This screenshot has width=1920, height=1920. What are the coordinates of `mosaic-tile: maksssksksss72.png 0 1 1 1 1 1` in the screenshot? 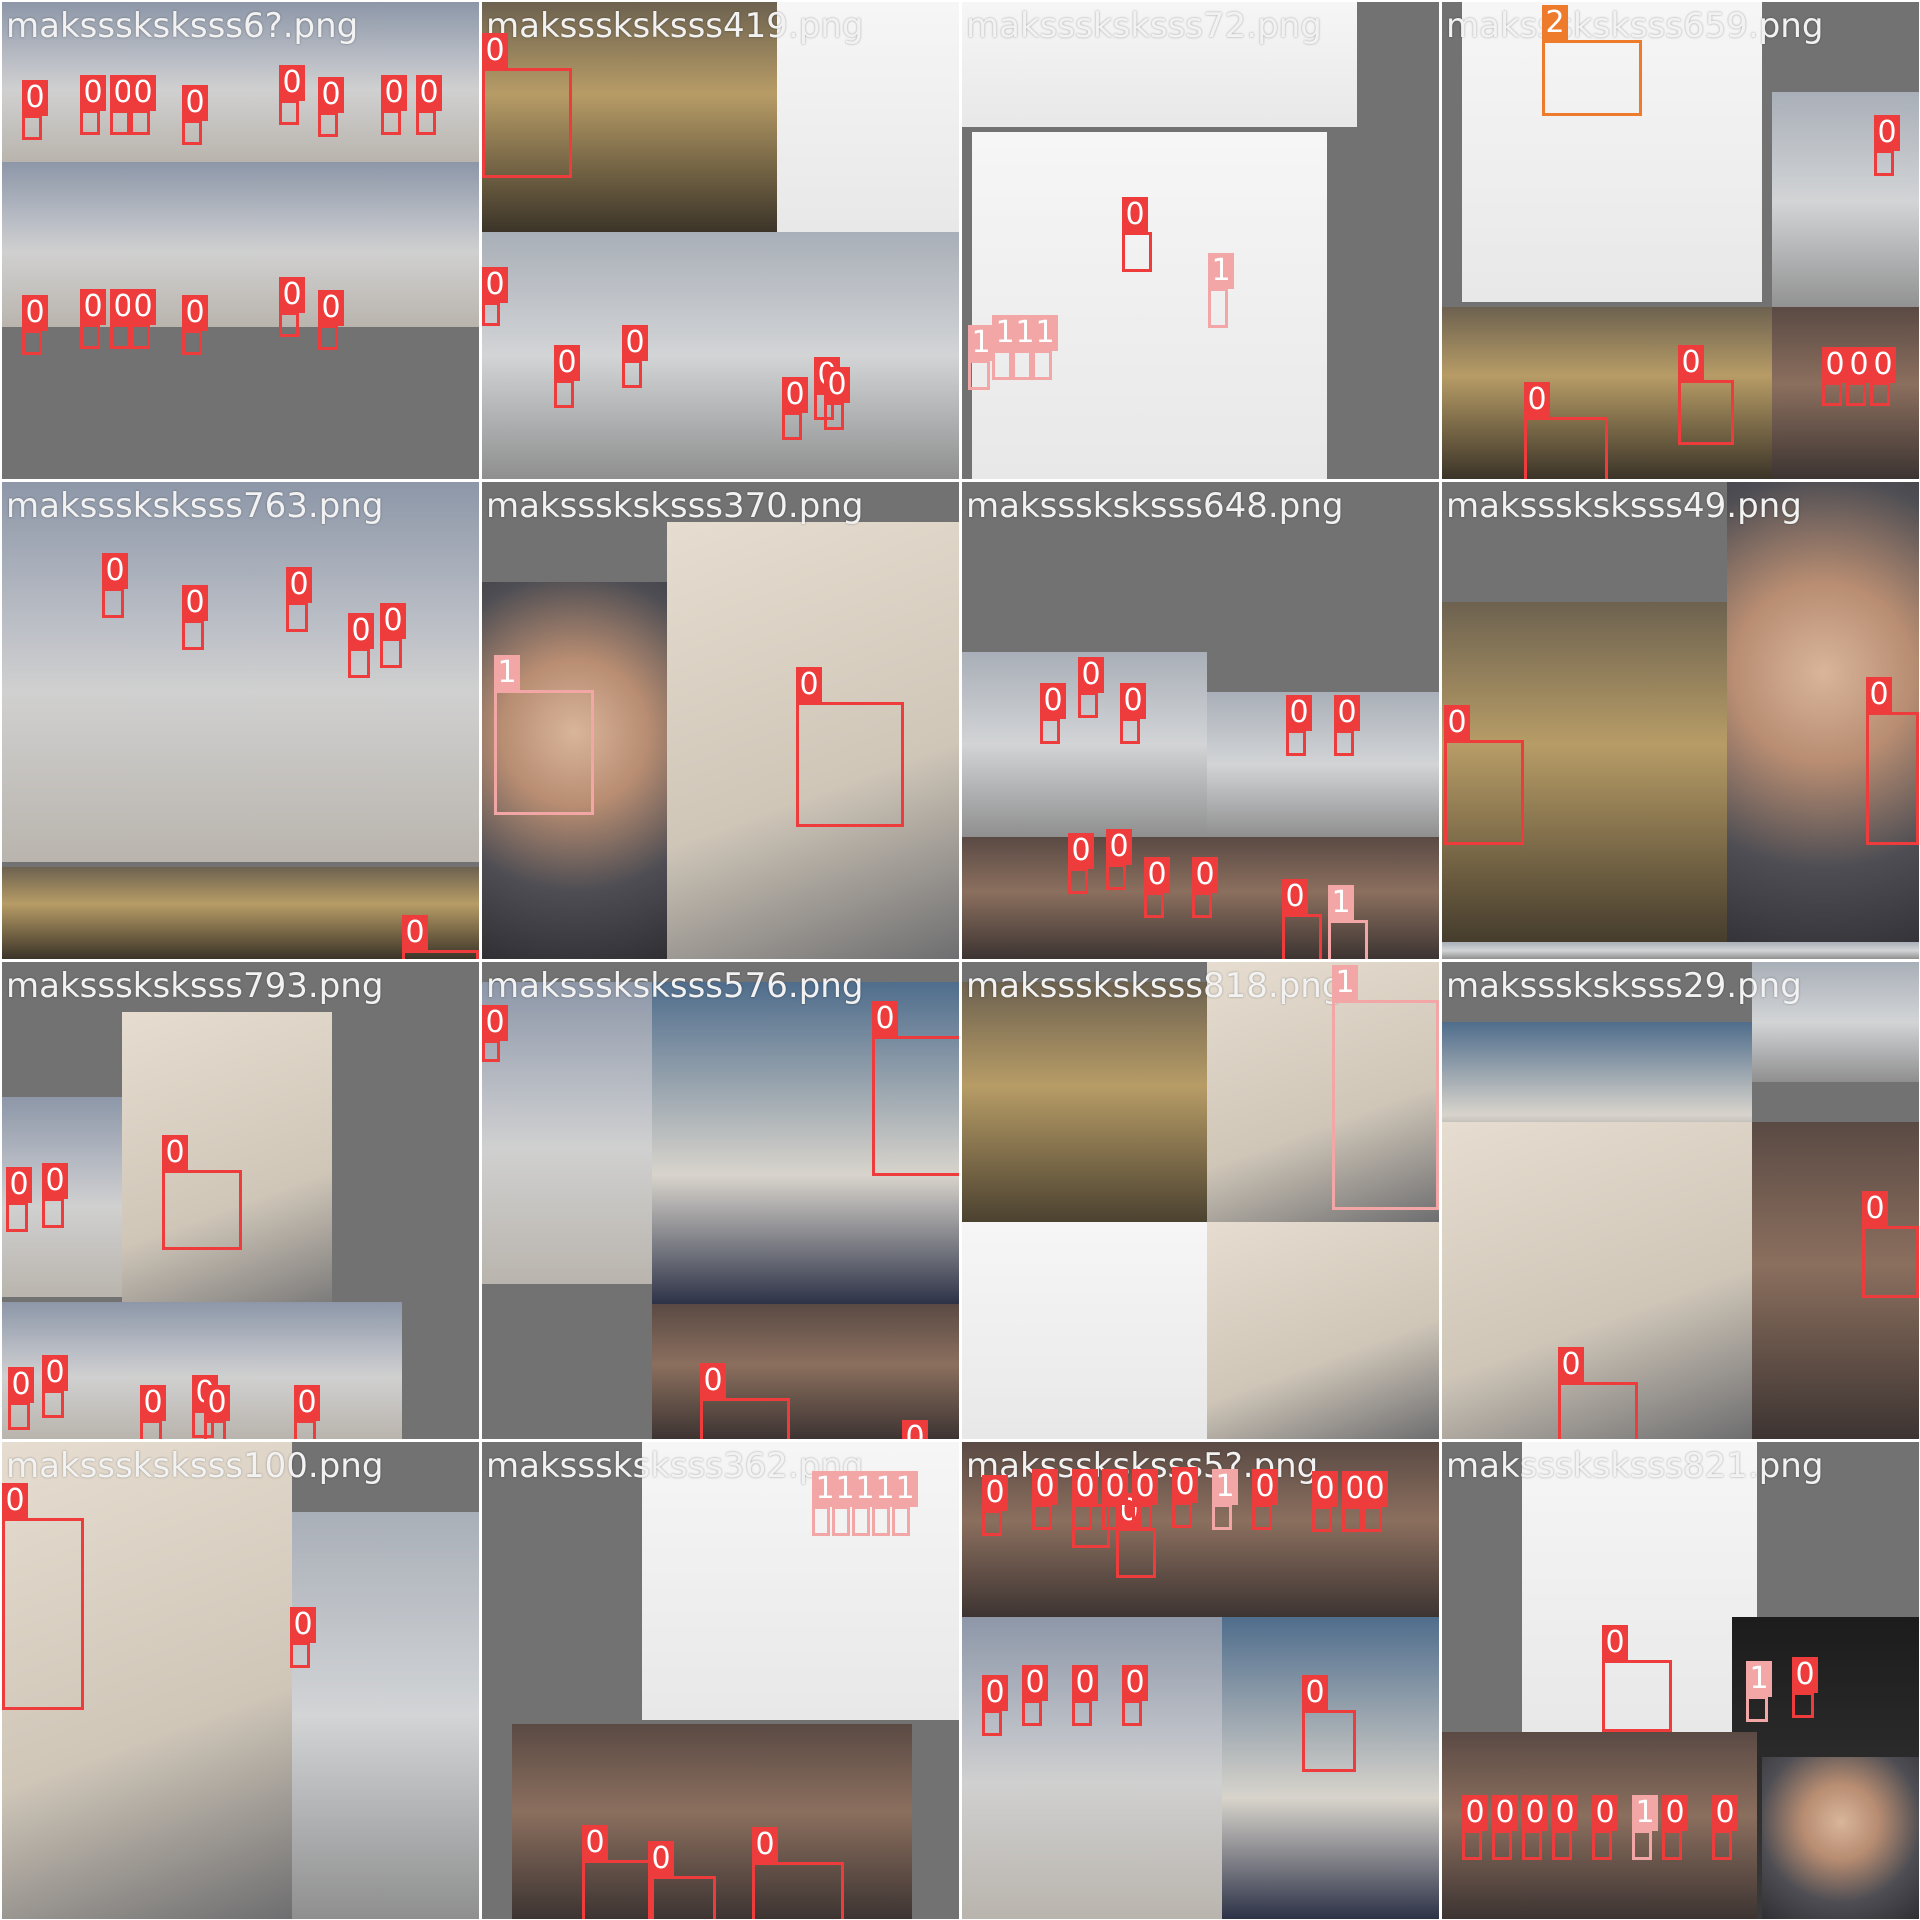 It's located at (1200, 240).